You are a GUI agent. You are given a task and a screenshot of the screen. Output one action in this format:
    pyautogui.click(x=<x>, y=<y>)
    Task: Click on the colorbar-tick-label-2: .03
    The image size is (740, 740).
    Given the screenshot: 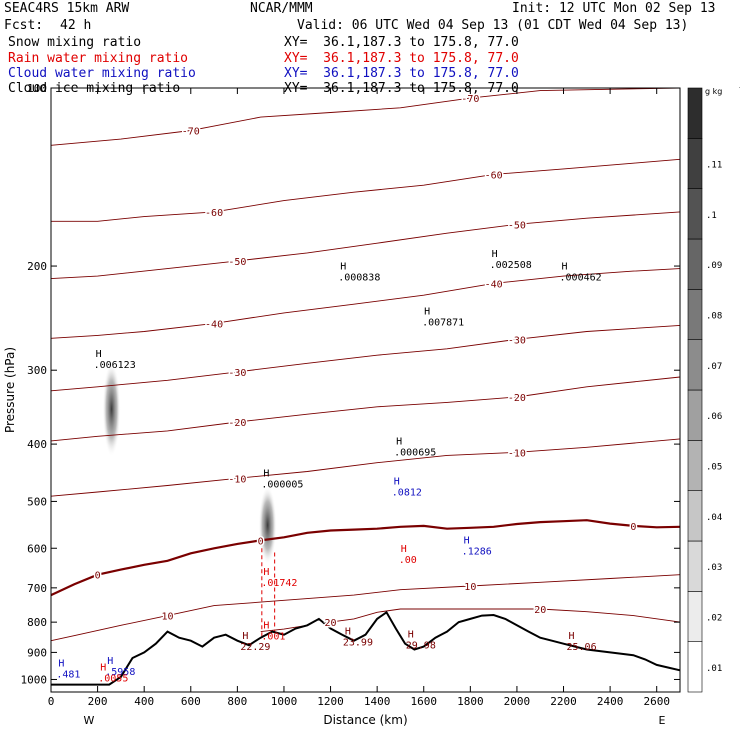 What is the action you would take?
    pyautogui.click(x=714, y=568)
    